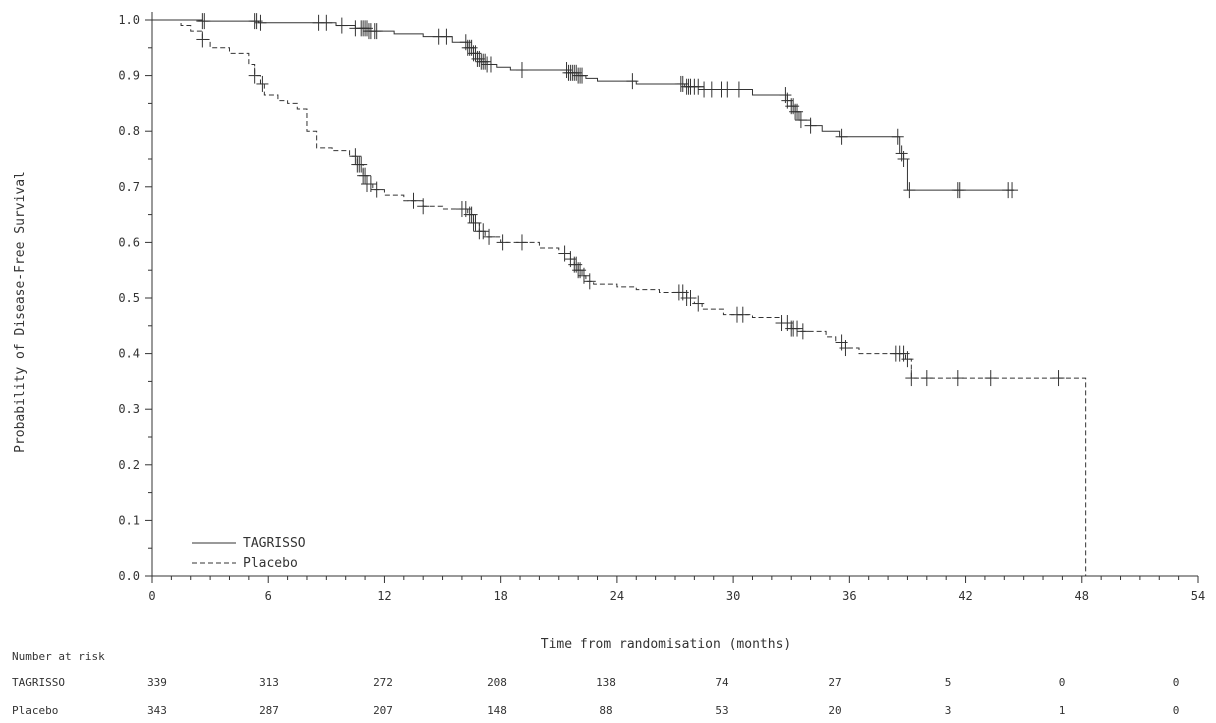 The width and height of the screenshot is (1216, 723). I want to click on x-tick-label: 48, so click(1082, 596).